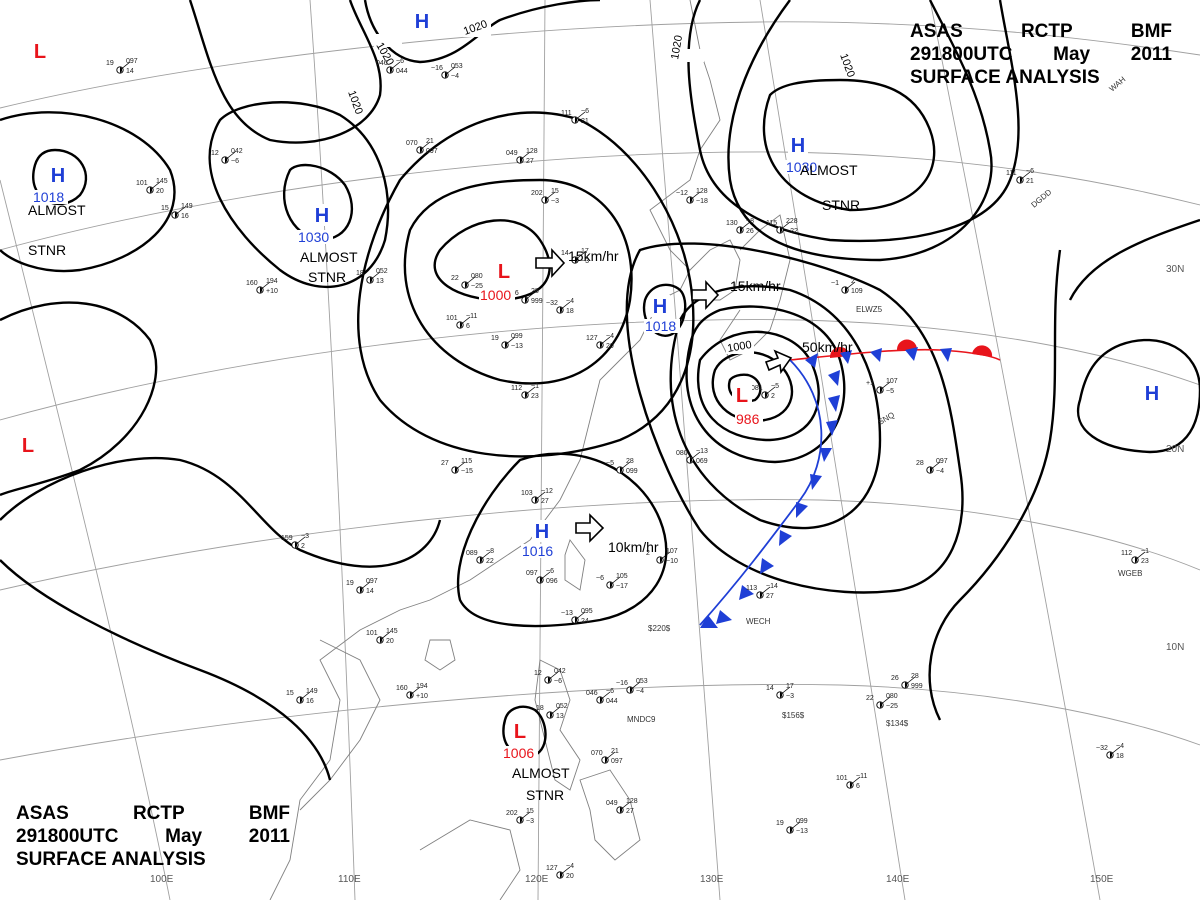 The image size is (1200, 900). Describe the element at coordinates (892, 706) in the screenshot. I see `station-tendency: ~25` at that location.